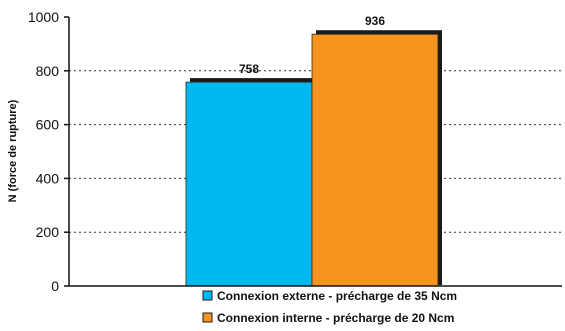 Image resolution: width=565 pixels, height=331 pixels. I want to click on legend-label: Connexion externe - précharge de 35 Ncm, so click(337, 296).